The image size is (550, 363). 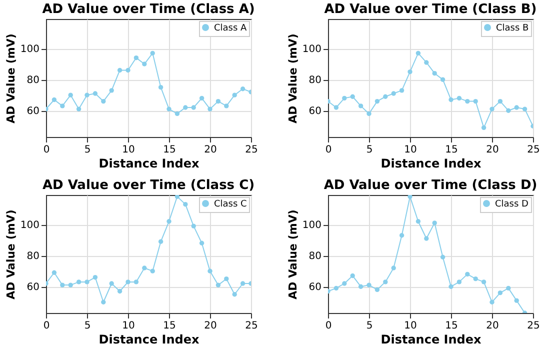 I want to click on legend-label: Class A, so click(x=231, y=29).